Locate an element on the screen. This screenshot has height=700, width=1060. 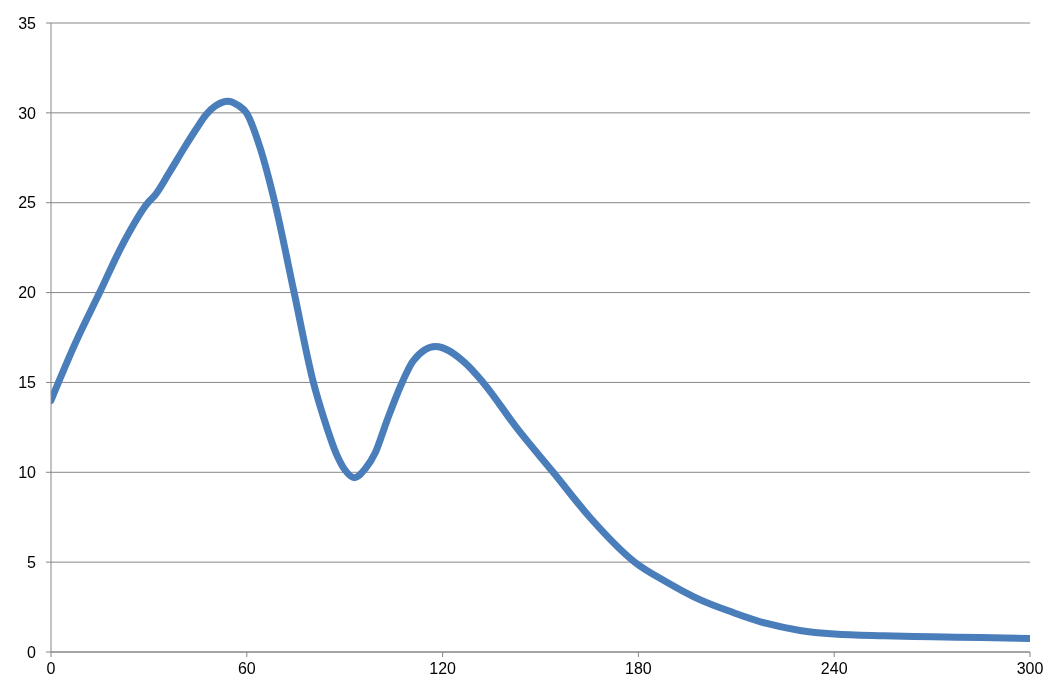
x-tick-label: 0 is located at coordinates (51, 669).